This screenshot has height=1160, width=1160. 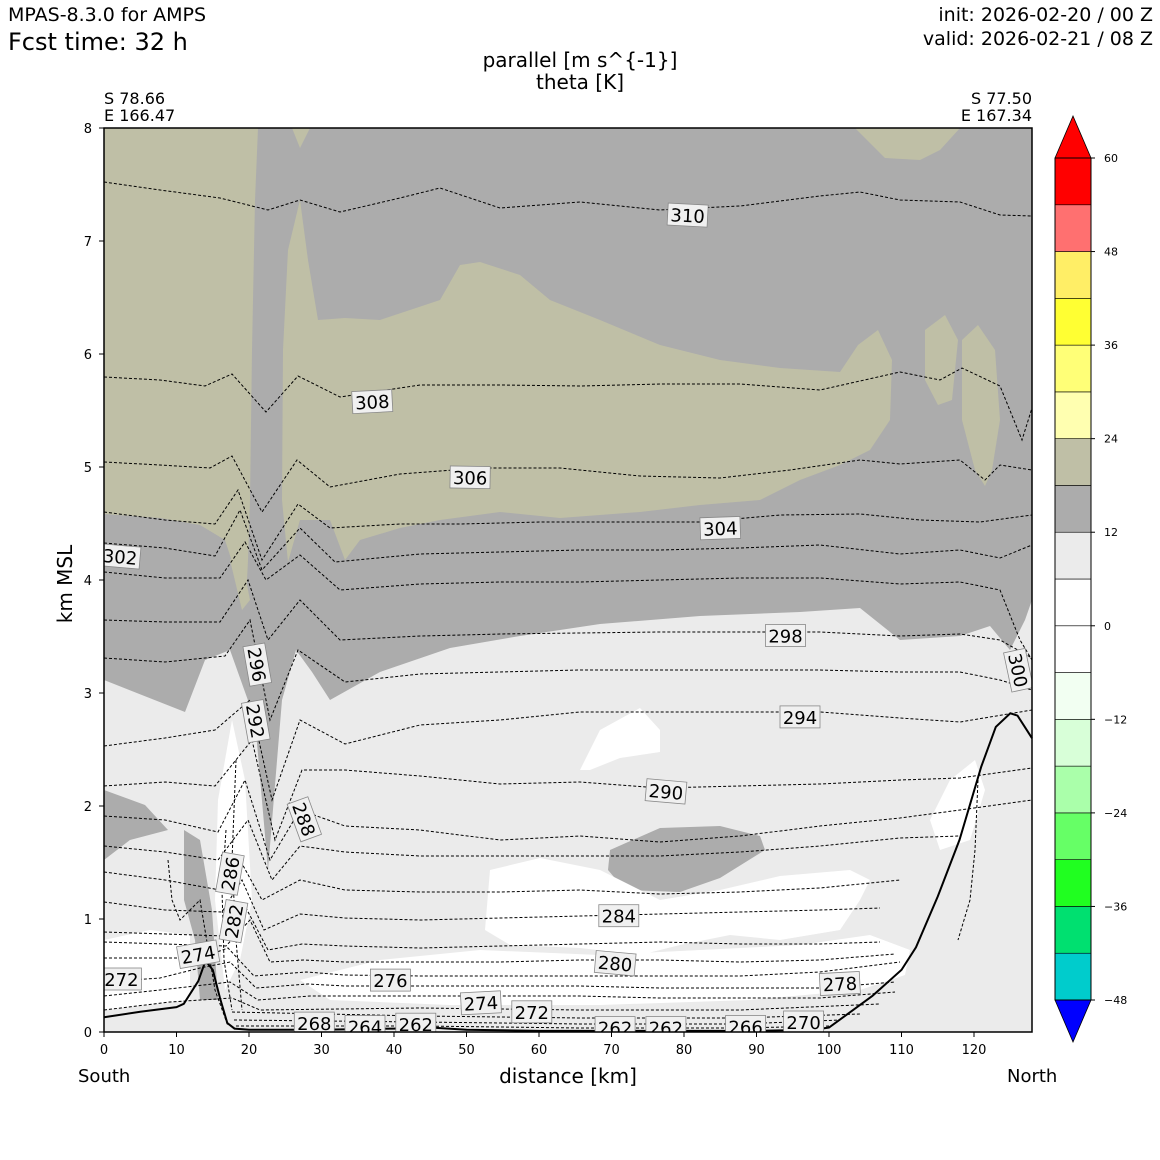 What do you see at coordinates (829, 1050) in the screenshot?
I see `x-tick-label: 100` at bounding box center [829, 1050].